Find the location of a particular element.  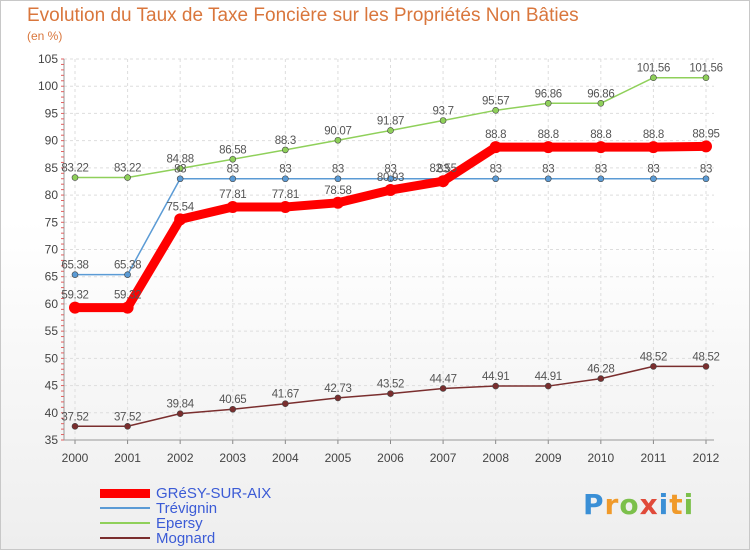

y-tick-85: 85 is located at coordinates (52, 168).